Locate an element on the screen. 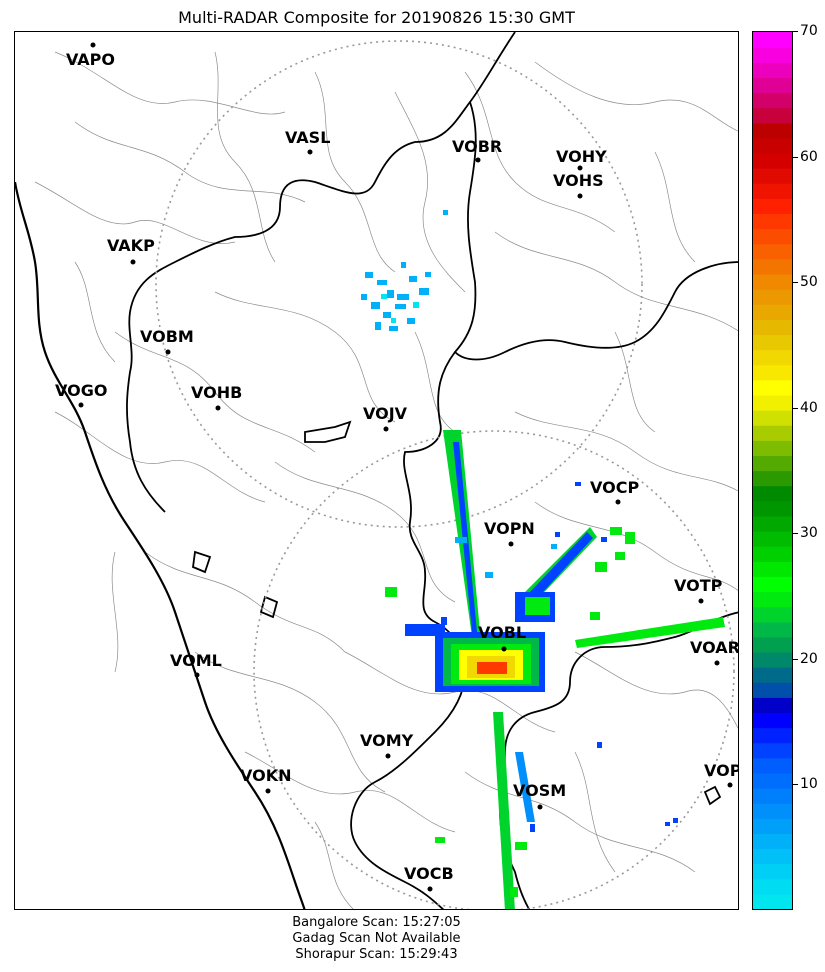 The image size is (825, 972). station-vocb: VOCB is located at coordinates (429, 878).